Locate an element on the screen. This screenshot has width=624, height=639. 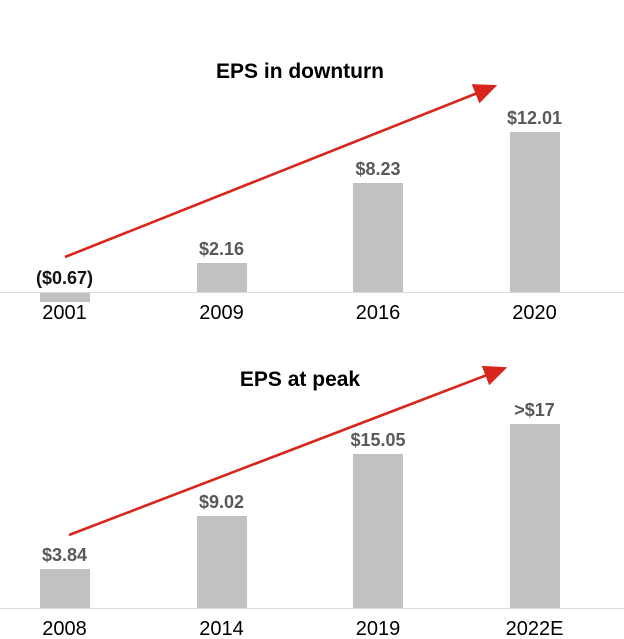
bar-2022e is located at coordinates (534, 516).